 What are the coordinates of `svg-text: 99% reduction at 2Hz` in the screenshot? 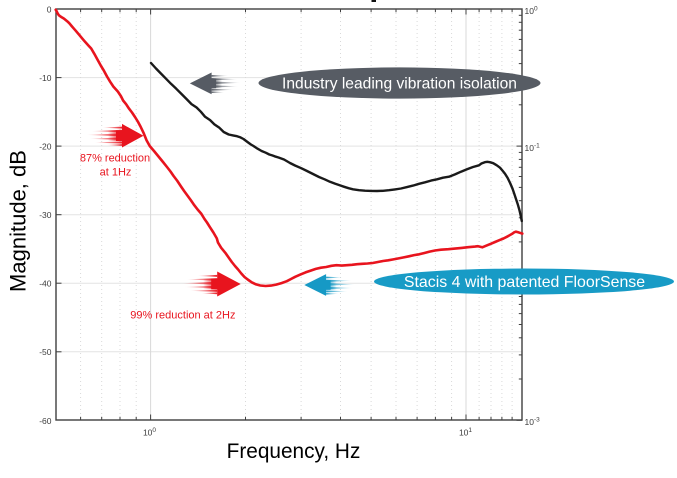 It's located at (182, 316).